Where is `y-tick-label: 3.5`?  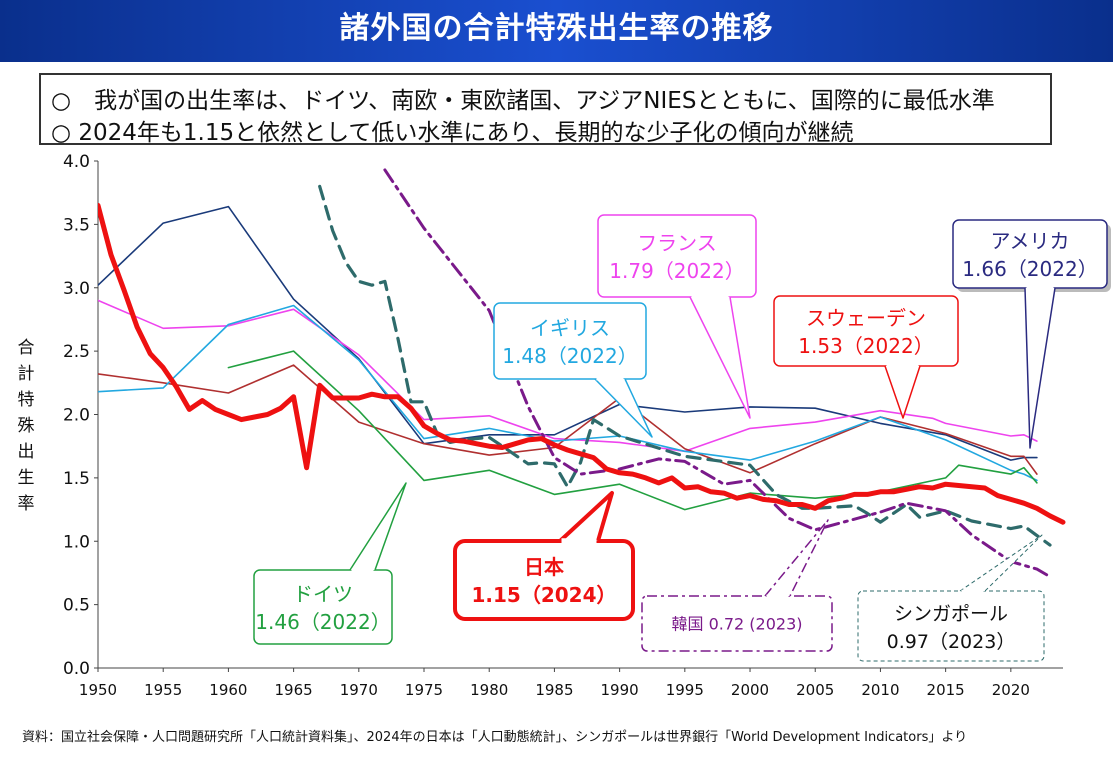 y-tick-label: 3.5 is located at coordinates (76, 225).